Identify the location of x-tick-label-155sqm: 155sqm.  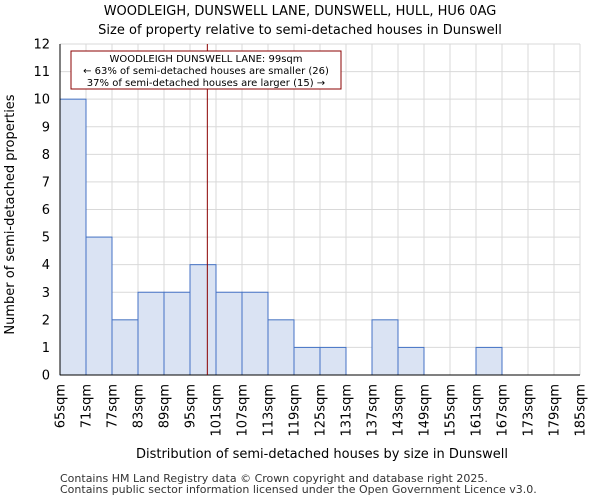
(451, 410).